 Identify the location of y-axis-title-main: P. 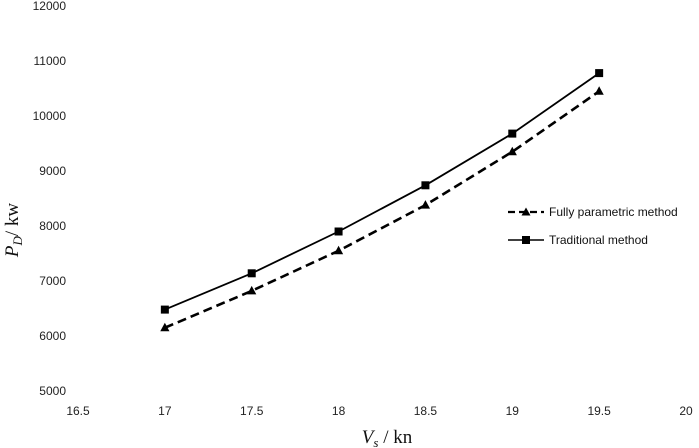
(12, 251).